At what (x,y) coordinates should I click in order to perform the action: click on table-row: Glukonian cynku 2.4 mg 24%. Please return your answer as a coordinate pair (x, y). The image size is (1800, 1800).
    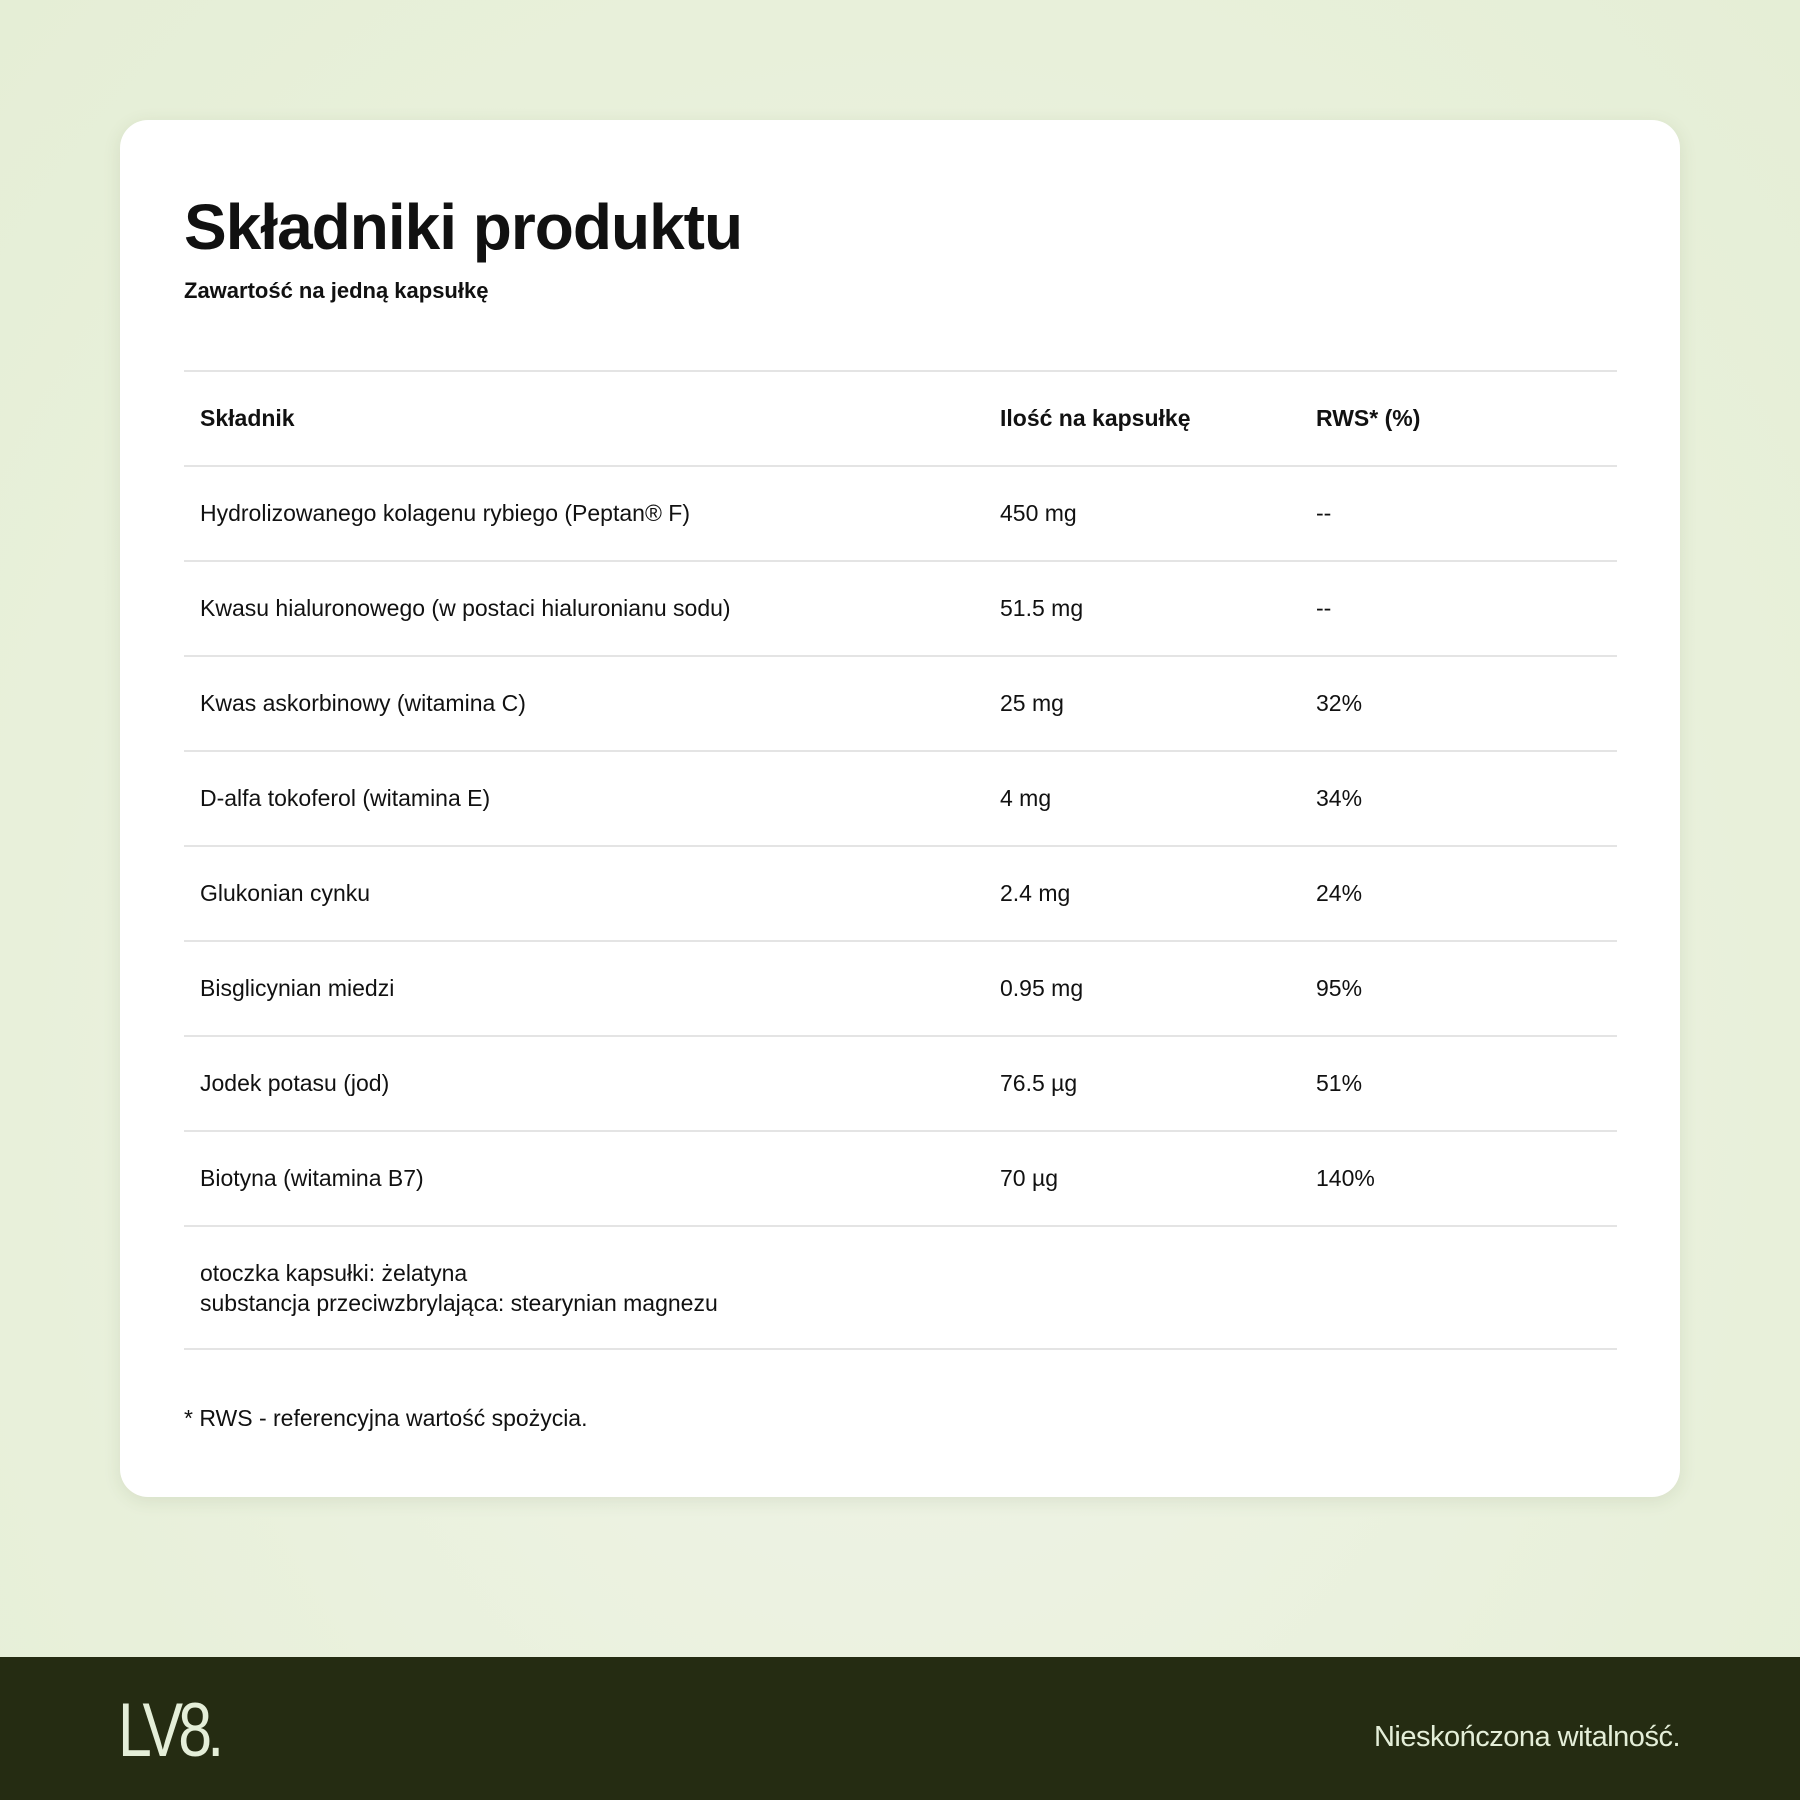
    Looking at the image, I should click on (900, 893).